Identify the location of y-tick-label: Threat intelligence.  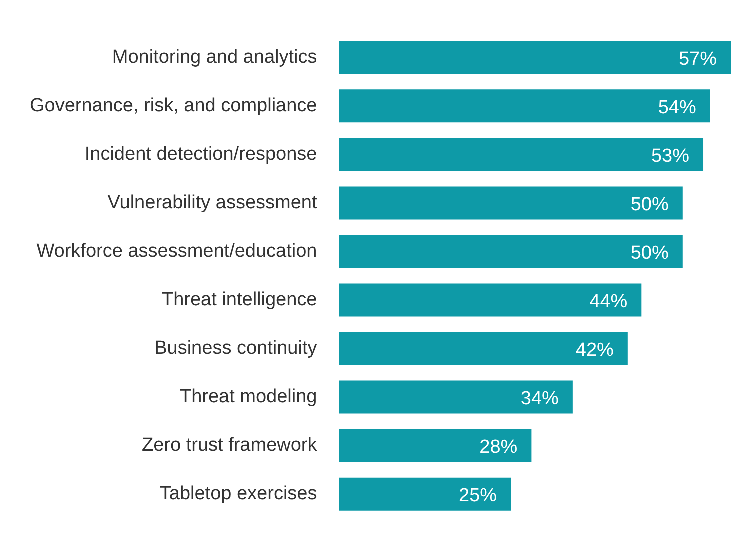
(240, 299).